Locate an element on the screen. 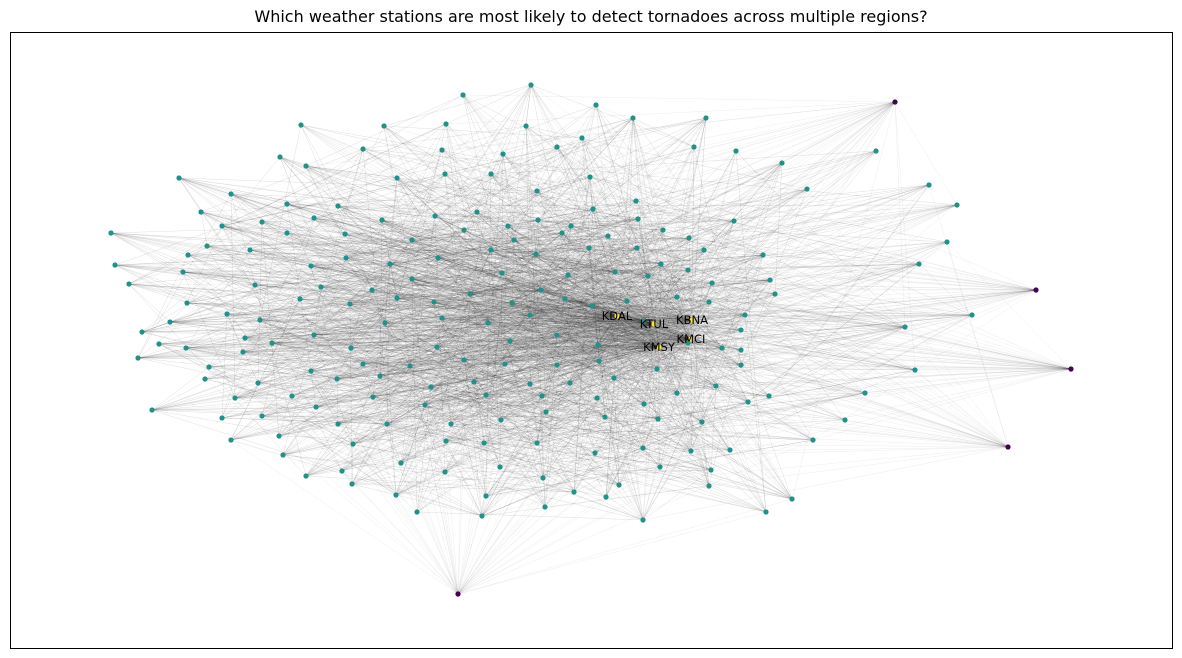  hub-station-node-kmsy is located at coordinates (659, 347).